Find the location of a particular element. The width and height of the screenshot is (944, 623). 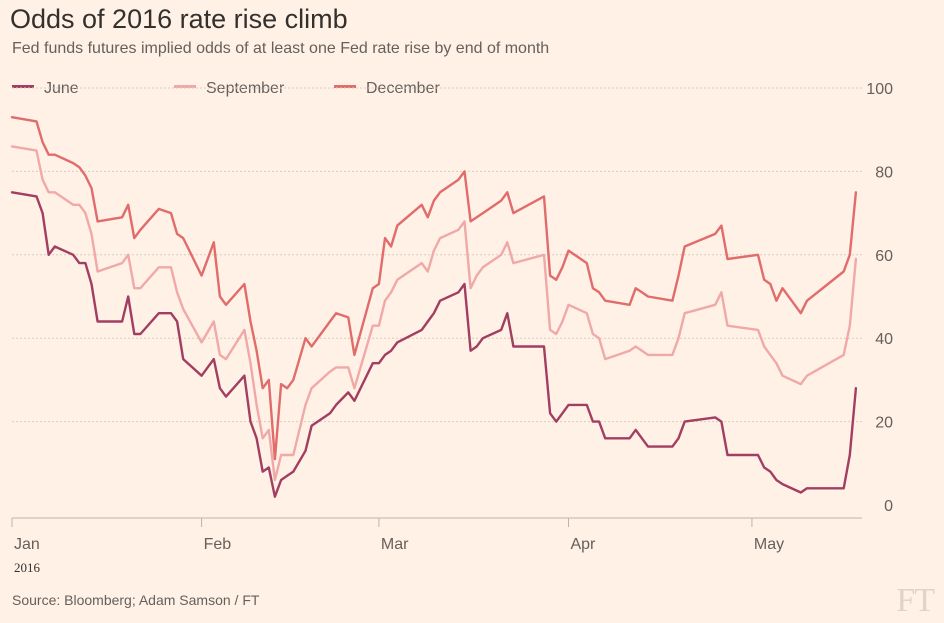

x-tick-label-jan: Jan is located at coordinates (27, 544).